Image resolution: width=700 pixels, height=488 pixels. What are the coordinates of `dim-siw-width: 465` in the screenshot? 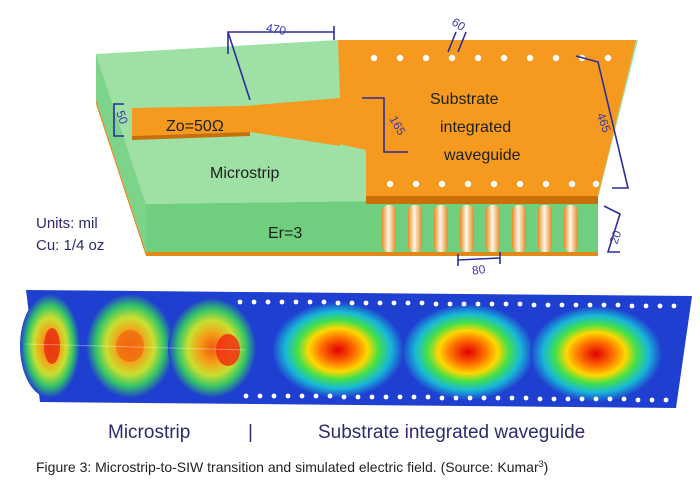 It's located at (604, 123).